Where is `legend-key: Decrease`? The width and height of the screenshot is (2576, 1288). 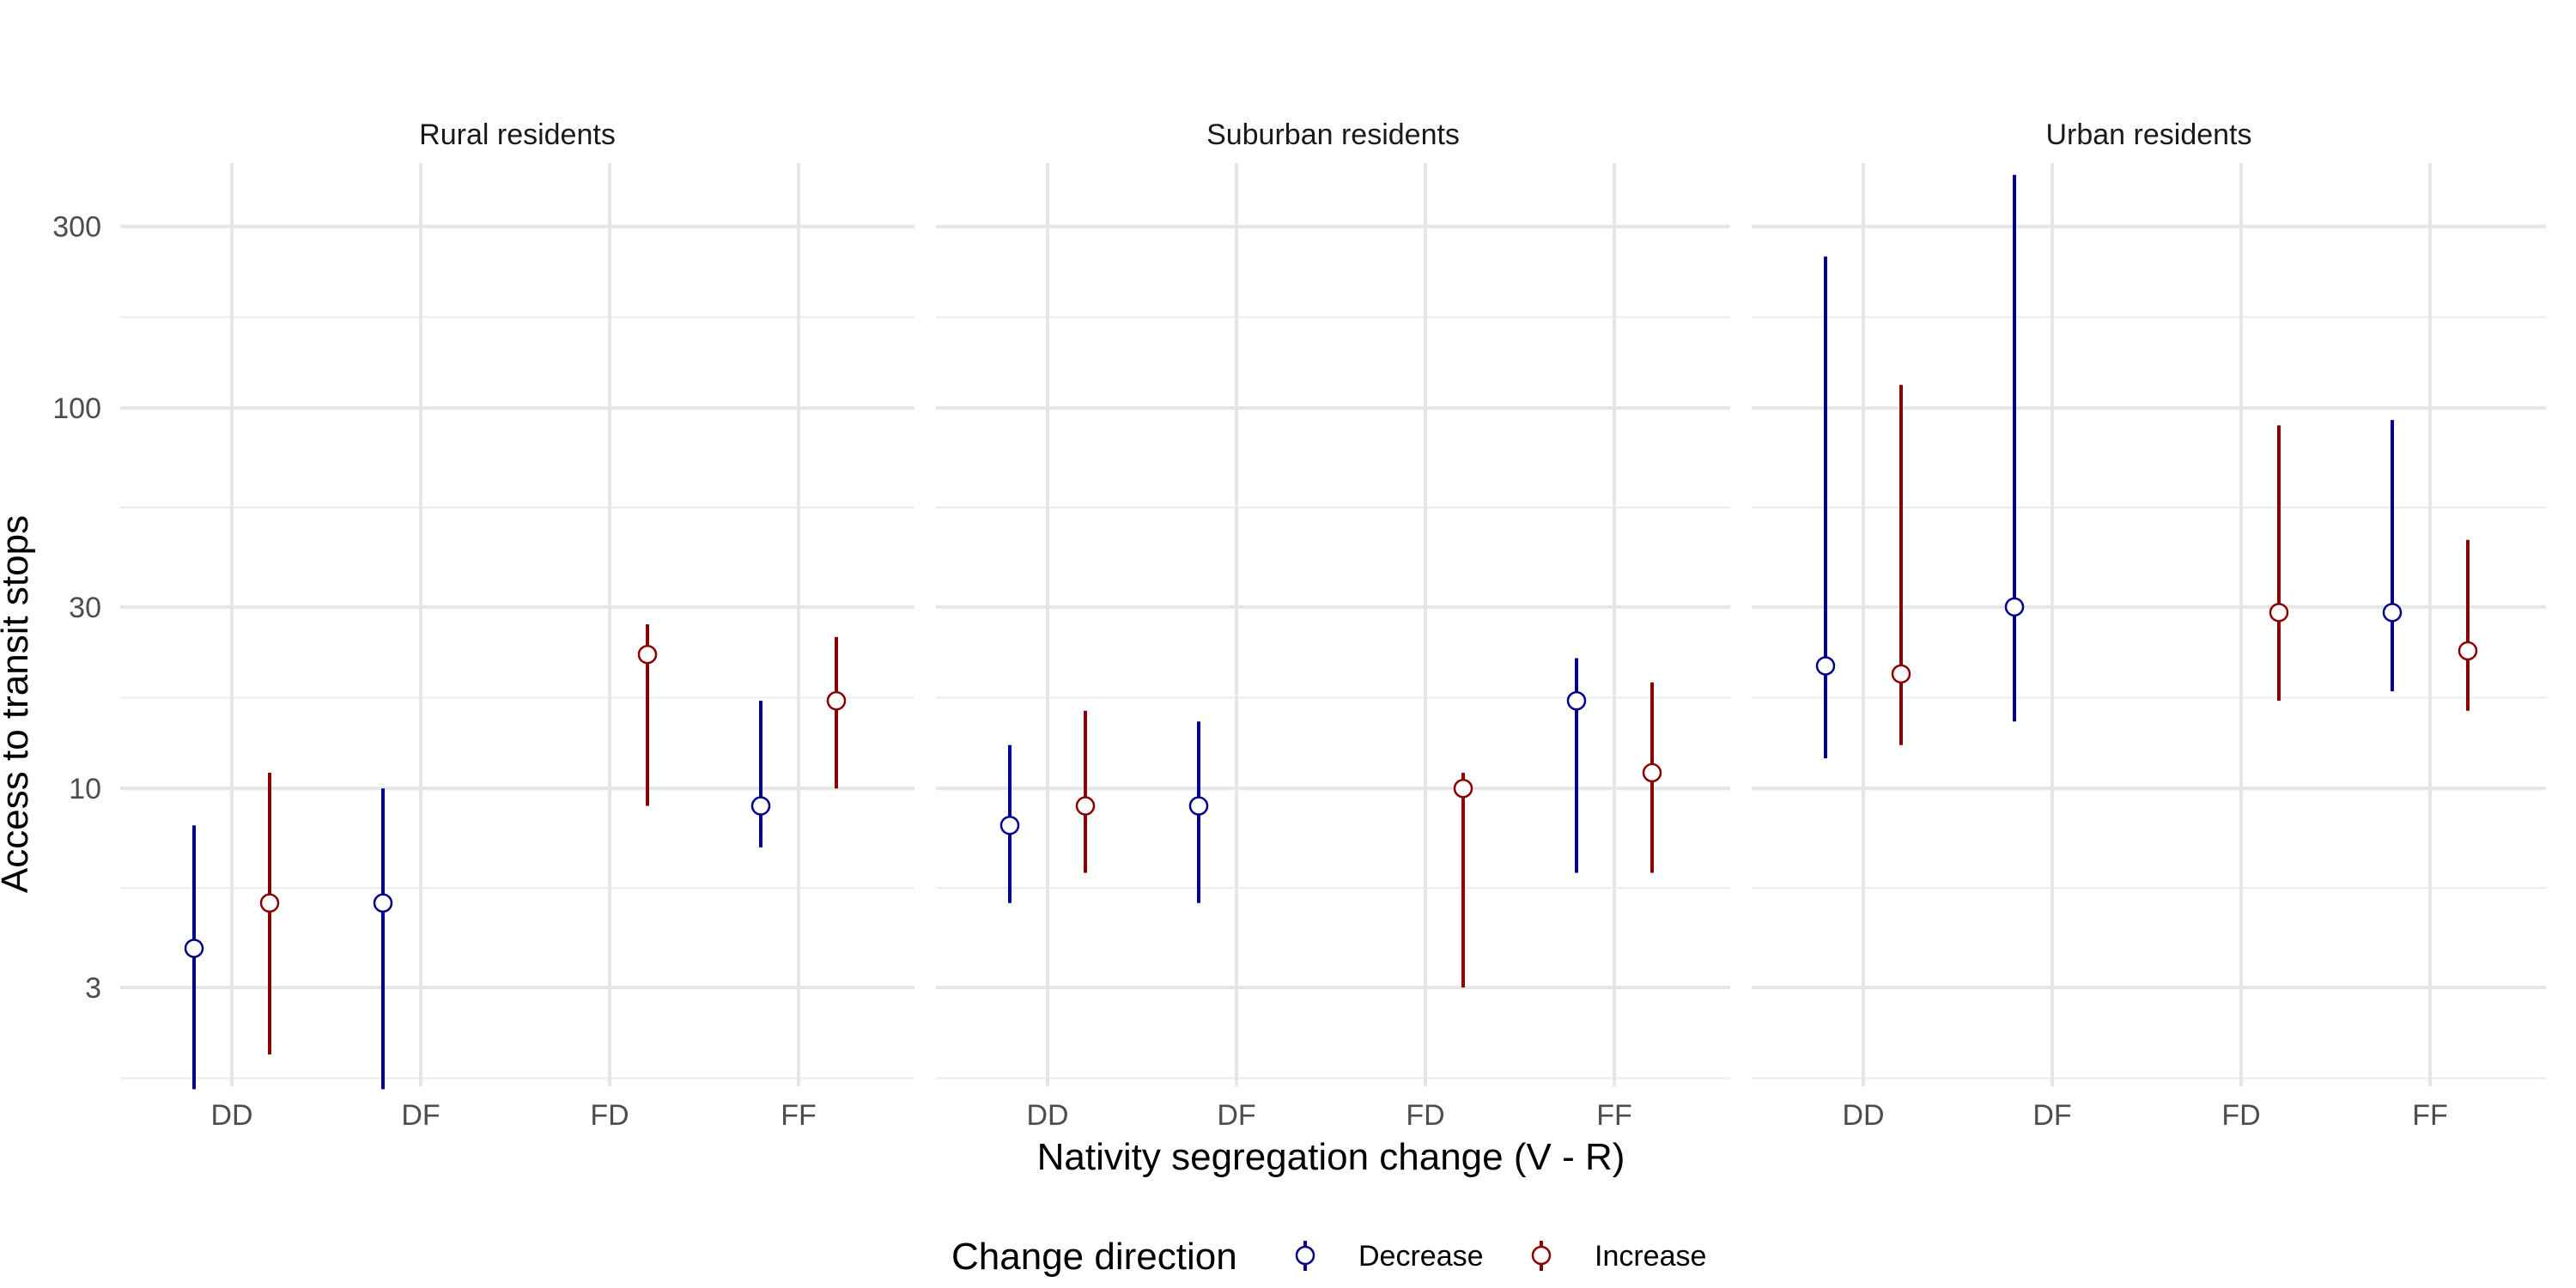 legend-key: Decrease is located at coordinates (1389, 1257).